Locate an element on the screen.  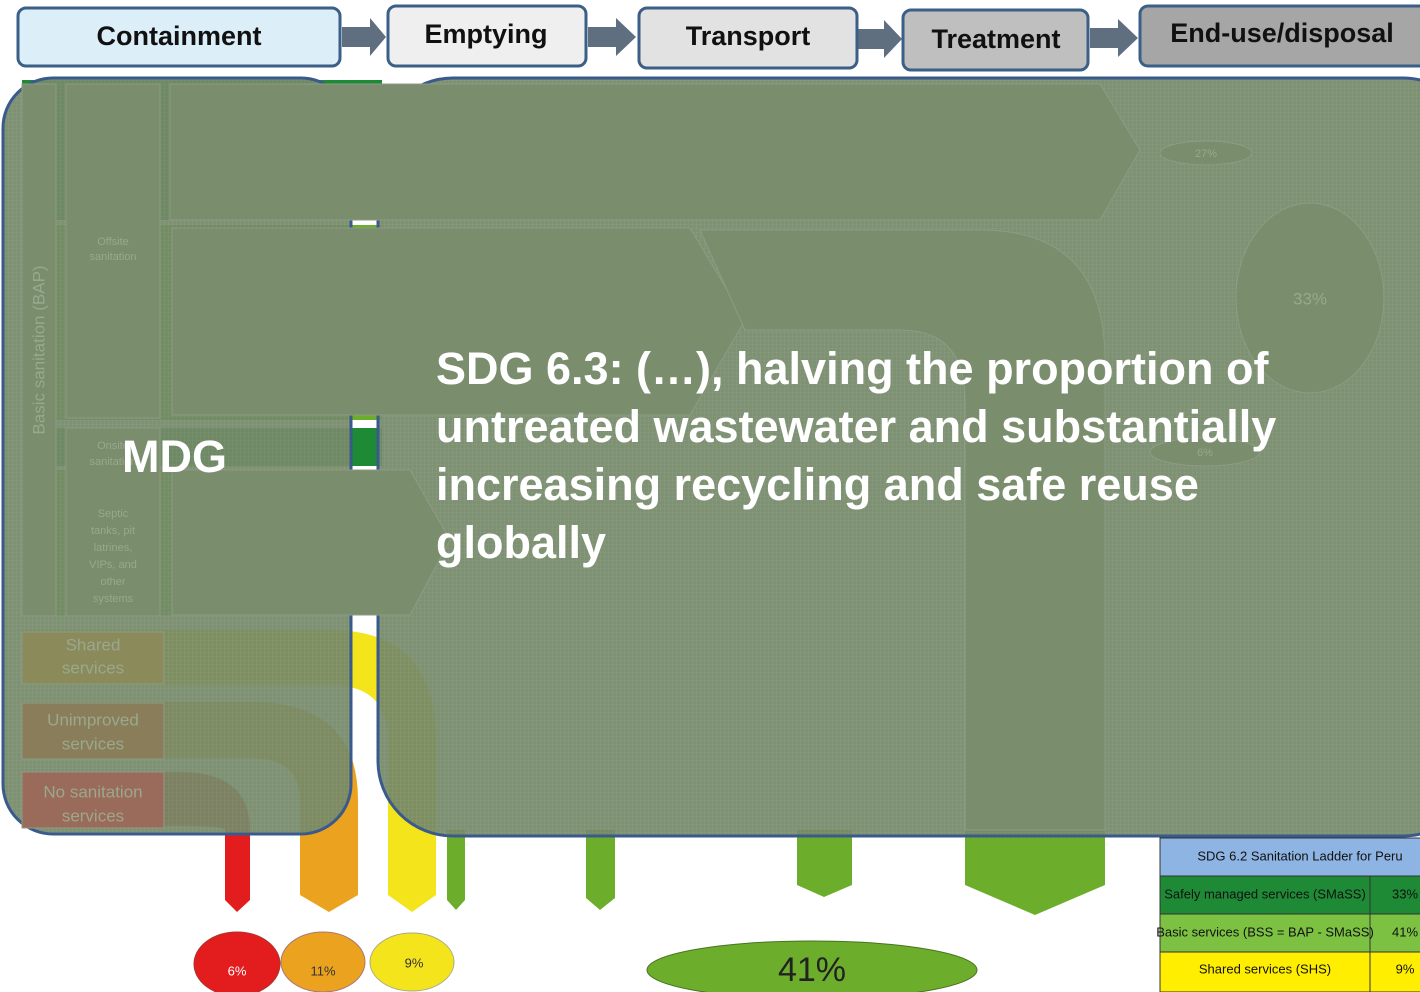
table-cell-text: Safely managed services (SMaSS) is located at coordinates (1265, 893).